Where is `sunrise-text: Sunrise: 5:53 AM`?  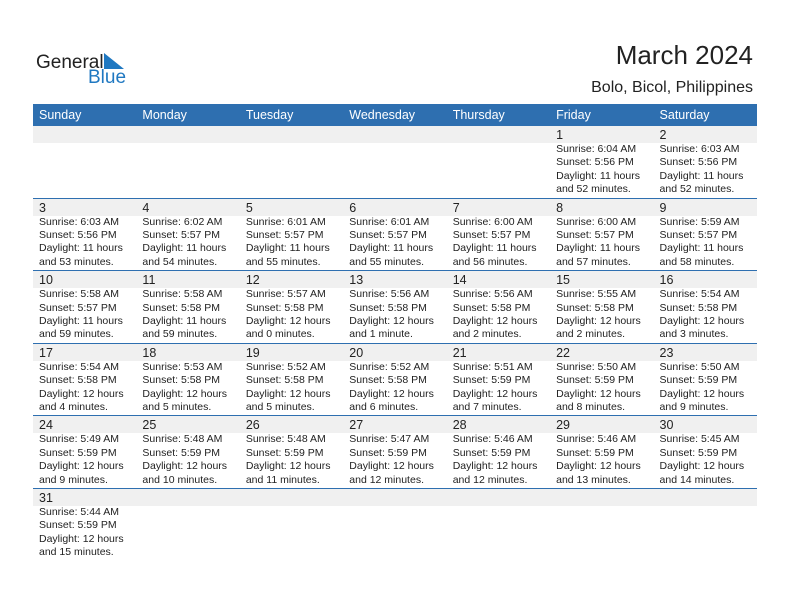 sunrise-text: Sunrise: 5:53 AM is located at coordinates (182, 366).